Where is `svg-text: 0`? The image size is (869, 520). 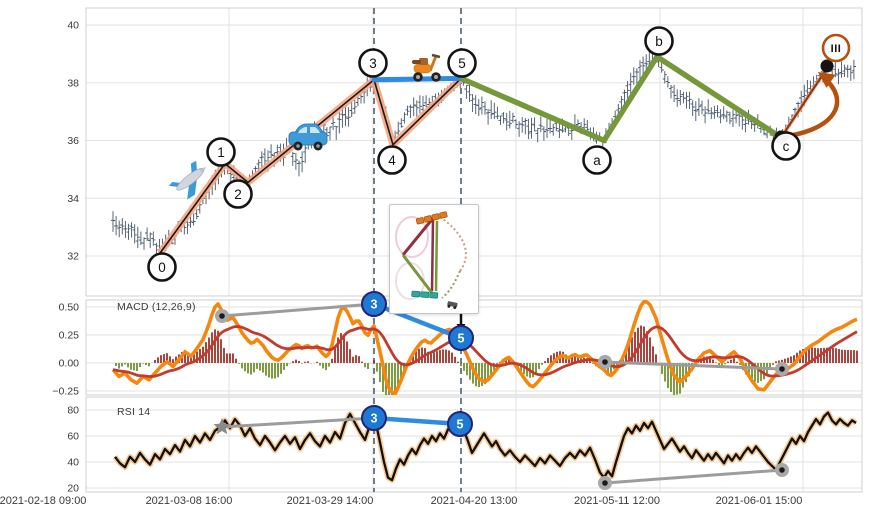 svg-text: 0 is located at coordinates (162, 267).